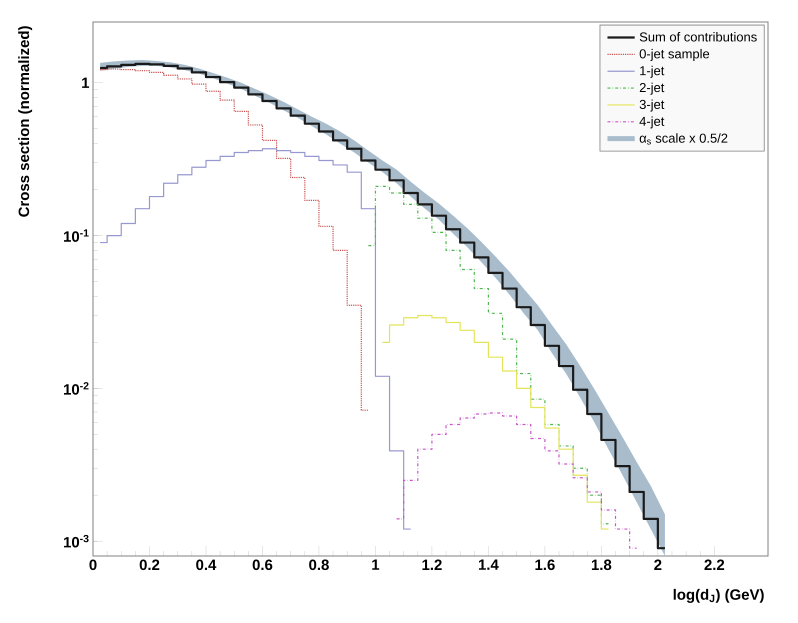  What do you see at coordinates (76, 541) in the screenshot?
I see `y-tick-label: 10$^{-3}$` at bounding box center [76, 541].